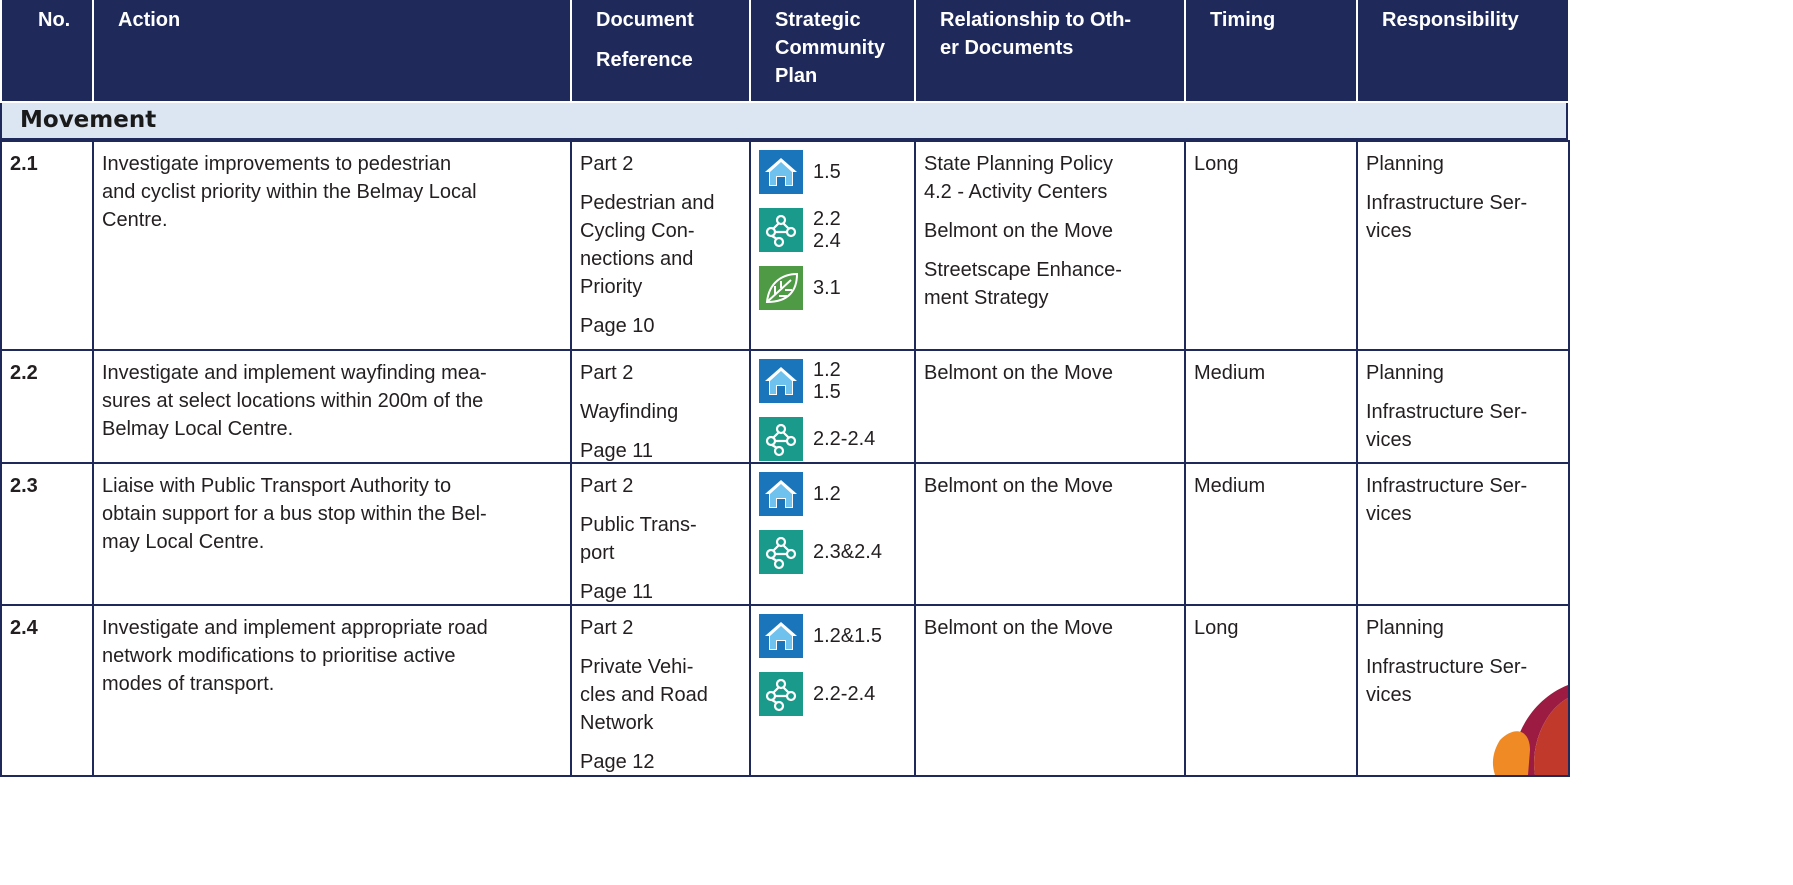  What do you see at coordinates (637, 667) in the screenshot?
I see `text-line: Private Vehi-` at bounding box center [637, 667].